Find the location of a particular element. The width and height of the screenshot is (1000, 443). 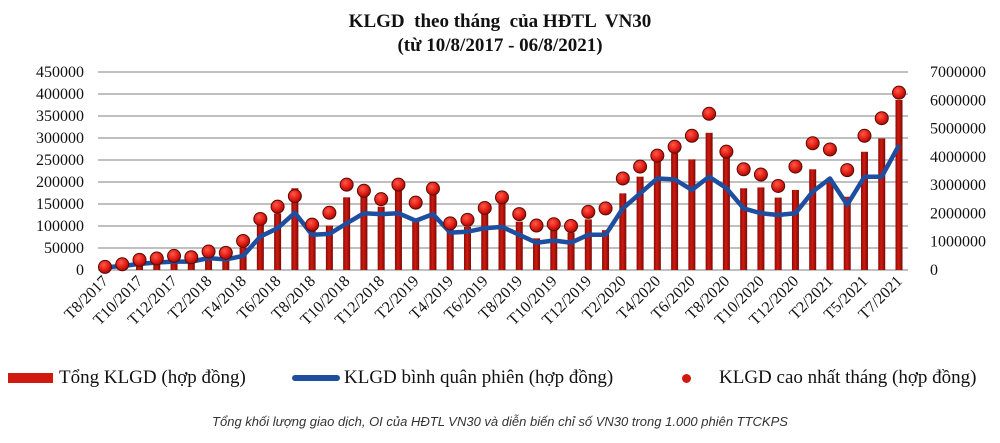

legend-item-average: KLGD bình quân phiên (hợp đồng) is located at coordinates (452, 378).